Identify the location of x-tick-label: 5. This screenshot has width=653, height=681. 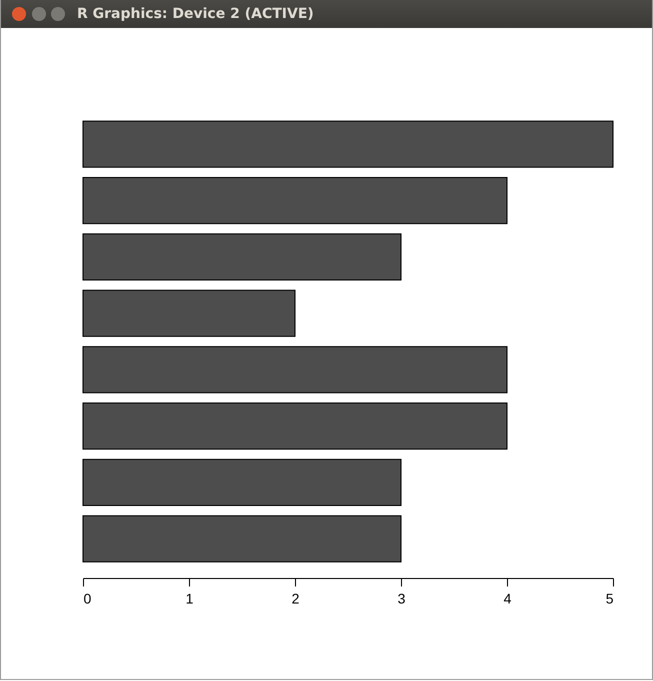
(610, 598).